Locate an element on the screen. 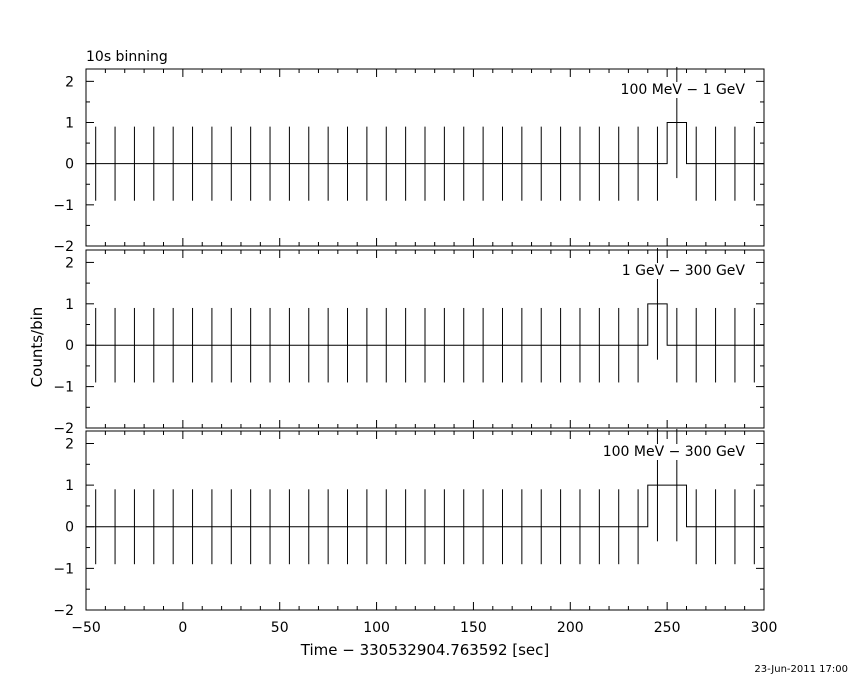 This screenshot has width=850, height=680. energy-band-label: 100 MeV − 1 GeV is located at coordinates (683, 90).